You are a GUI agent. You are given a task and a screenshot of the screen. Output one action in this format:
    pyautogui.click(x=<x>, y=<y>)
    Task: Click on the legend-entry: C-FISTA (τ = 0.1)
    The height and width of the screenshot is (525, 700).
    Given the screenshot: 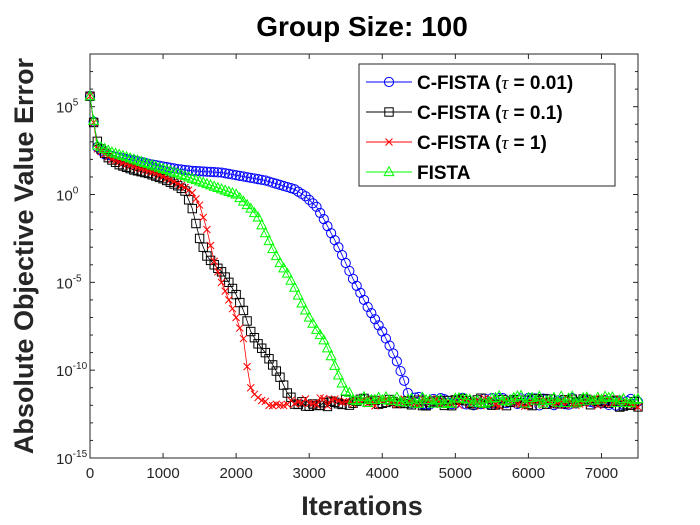 What is the action you would take?
    pyautogui.click(x=490, y=113)
    